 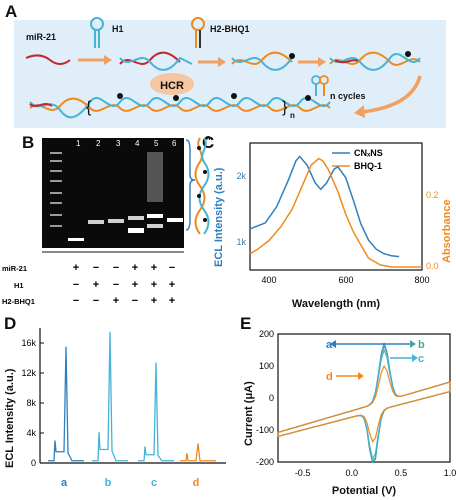 What do you see at coordinates (271, 398) in the screenshot?
I see `chart-e-ytick: 0` at bounding box center [271, 398].